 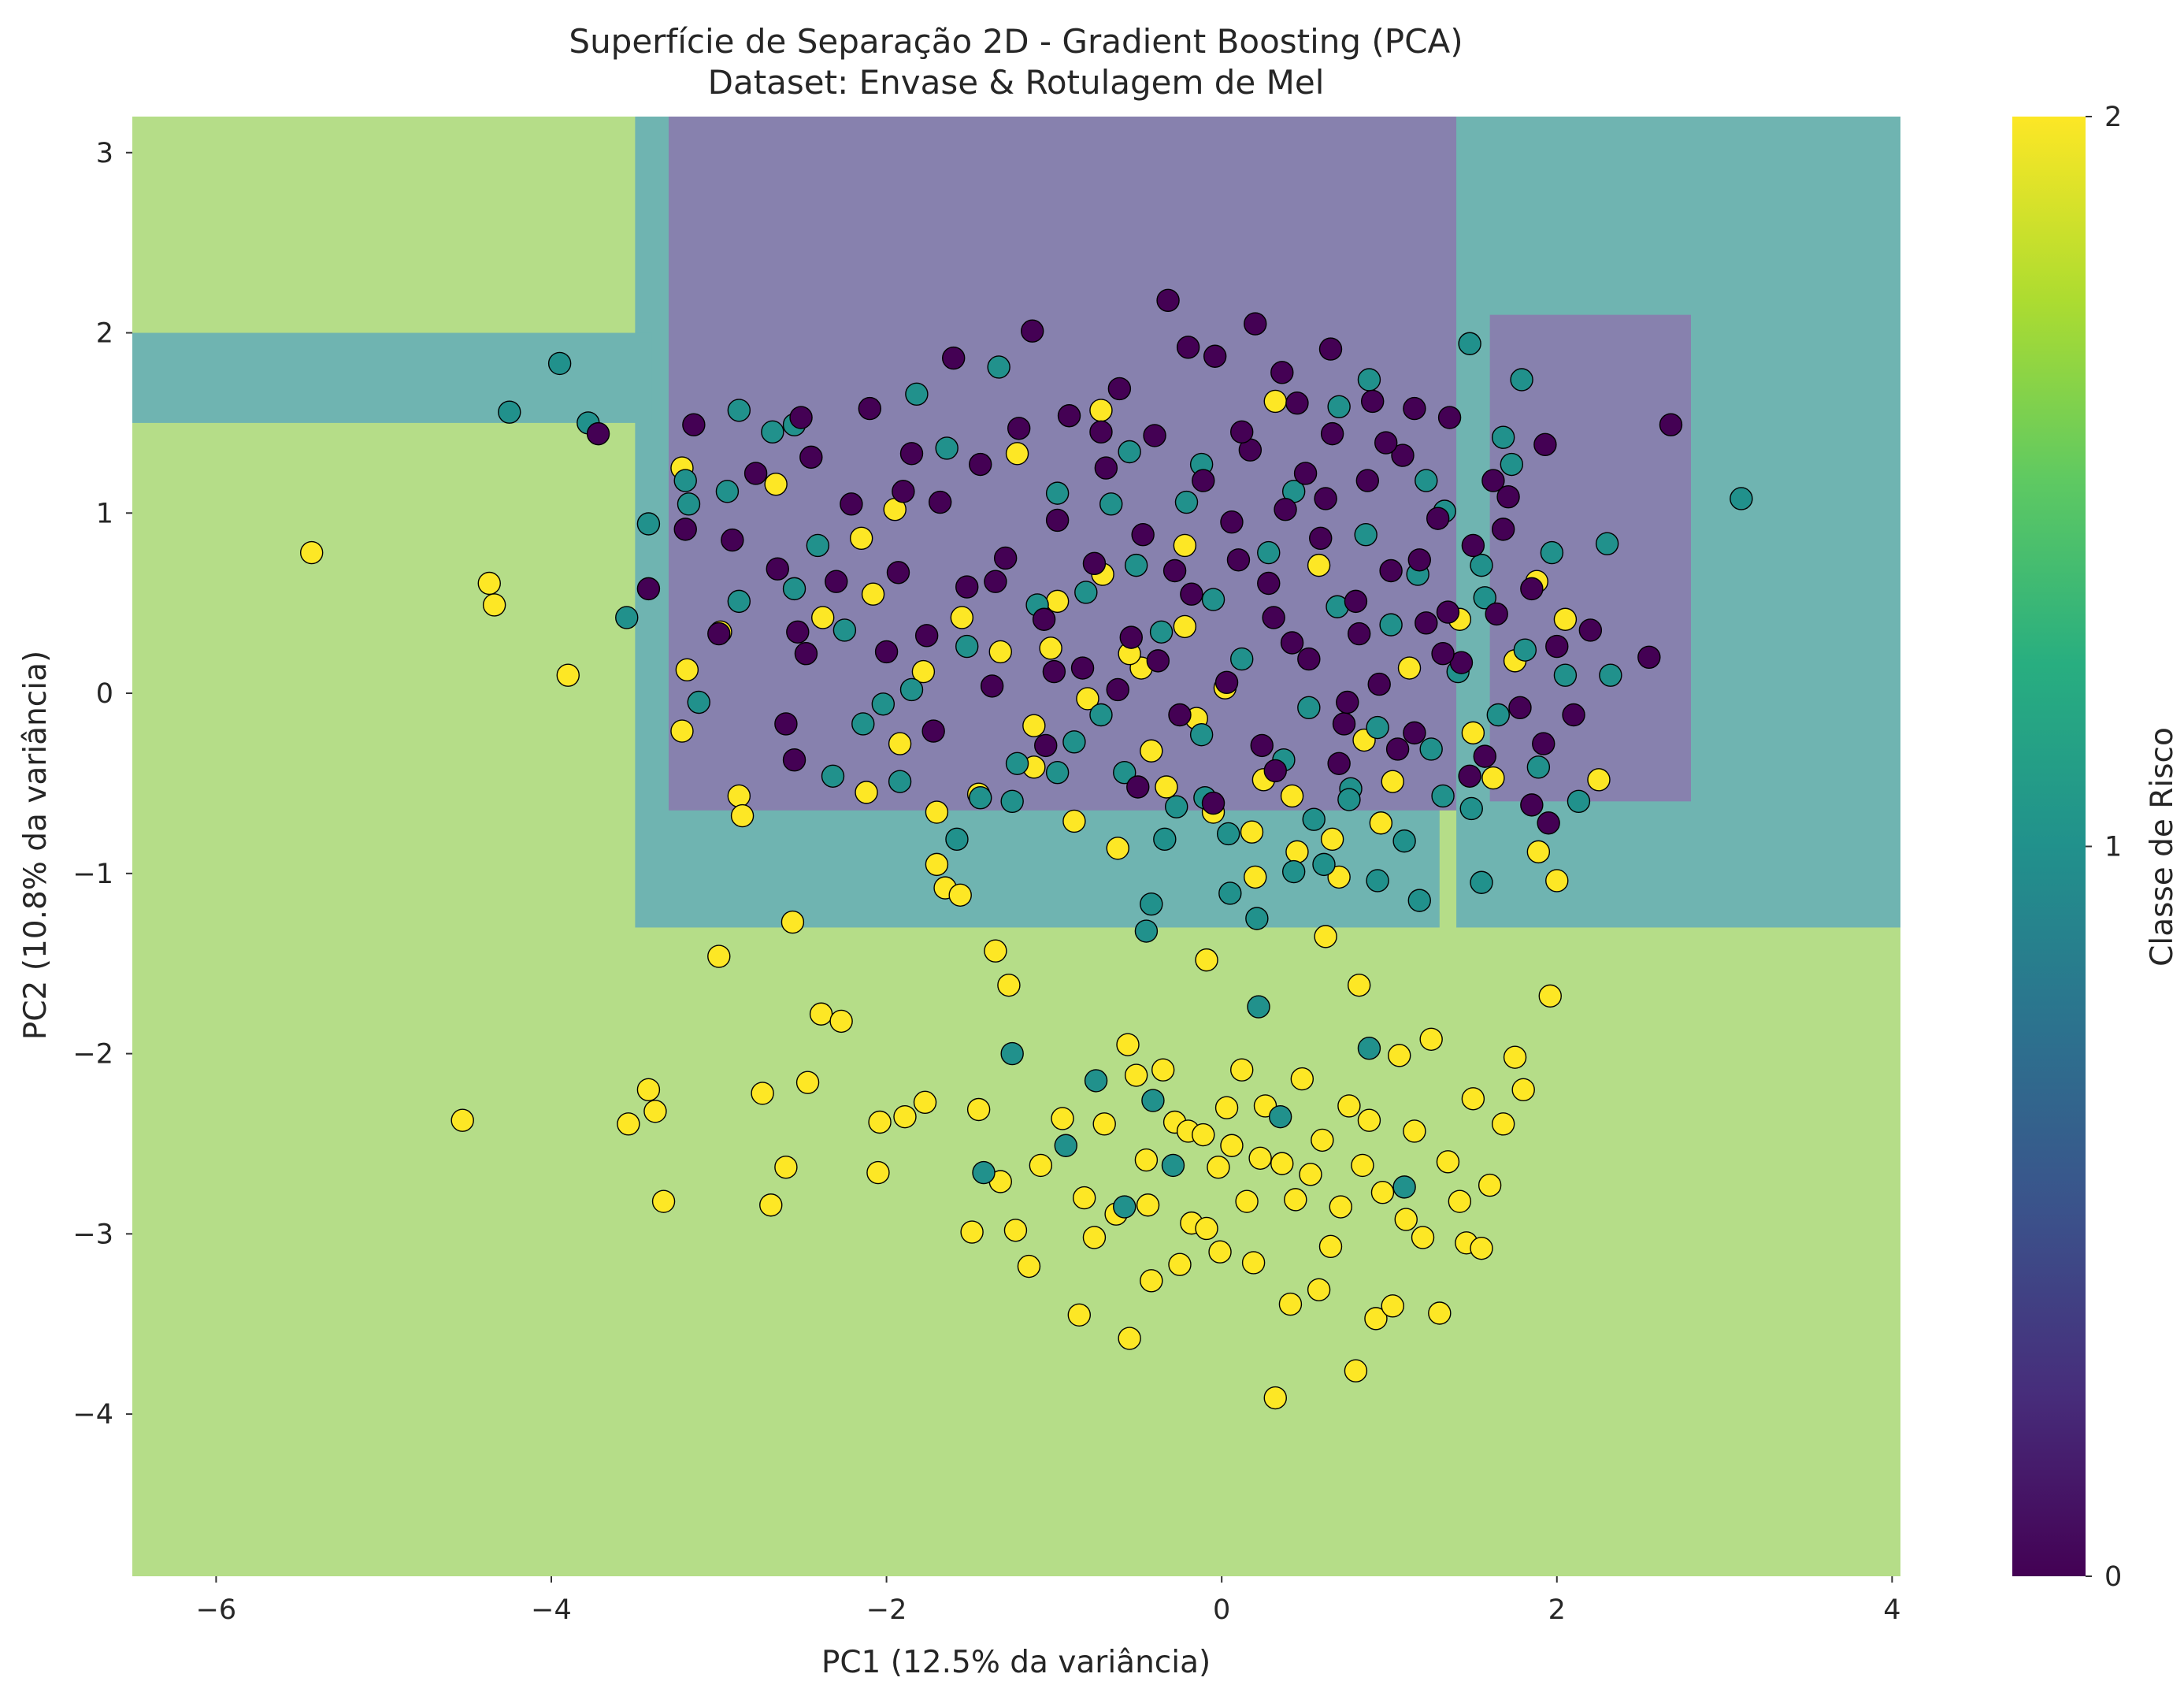 What do you see at coordinates (1016, 1662) in the screenshot?
I see `x-axis-label: PC1 (12.5% da variância)` at bounding box center [1016, 1662].